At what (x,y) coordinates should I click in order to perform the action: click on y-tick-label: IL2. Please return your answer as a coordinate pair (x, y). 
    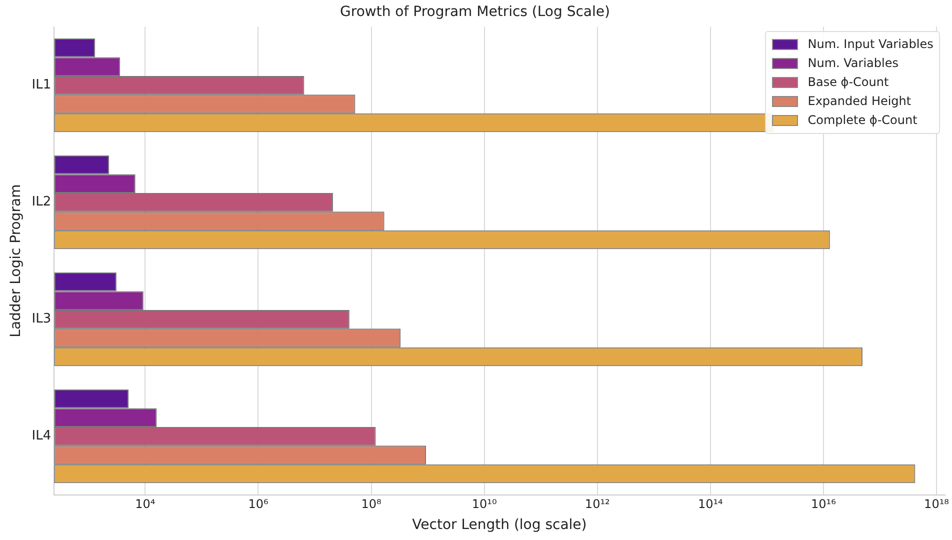
    Looking at the image, I should click on (42, 202).